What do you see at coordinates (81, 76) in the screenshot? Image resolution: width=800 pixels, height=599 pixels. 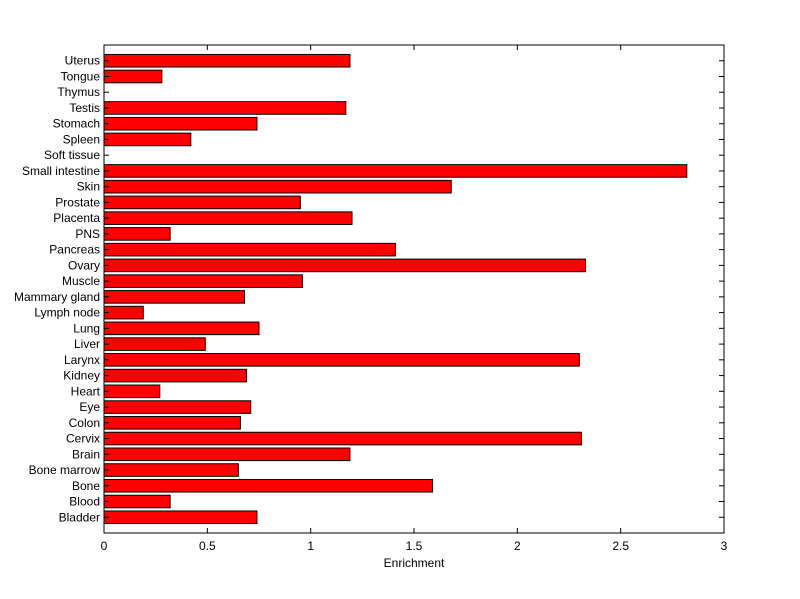 I see `y-tick-label: Tongue` at bounding box center [81, 76].